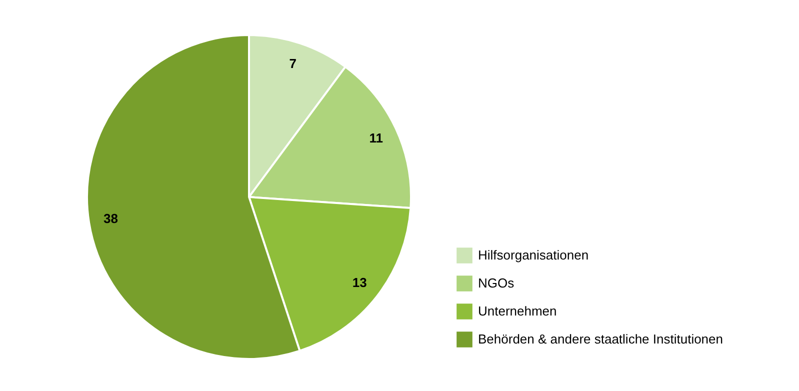  I want to click on legend-label: NGOs, so click(496, 283).